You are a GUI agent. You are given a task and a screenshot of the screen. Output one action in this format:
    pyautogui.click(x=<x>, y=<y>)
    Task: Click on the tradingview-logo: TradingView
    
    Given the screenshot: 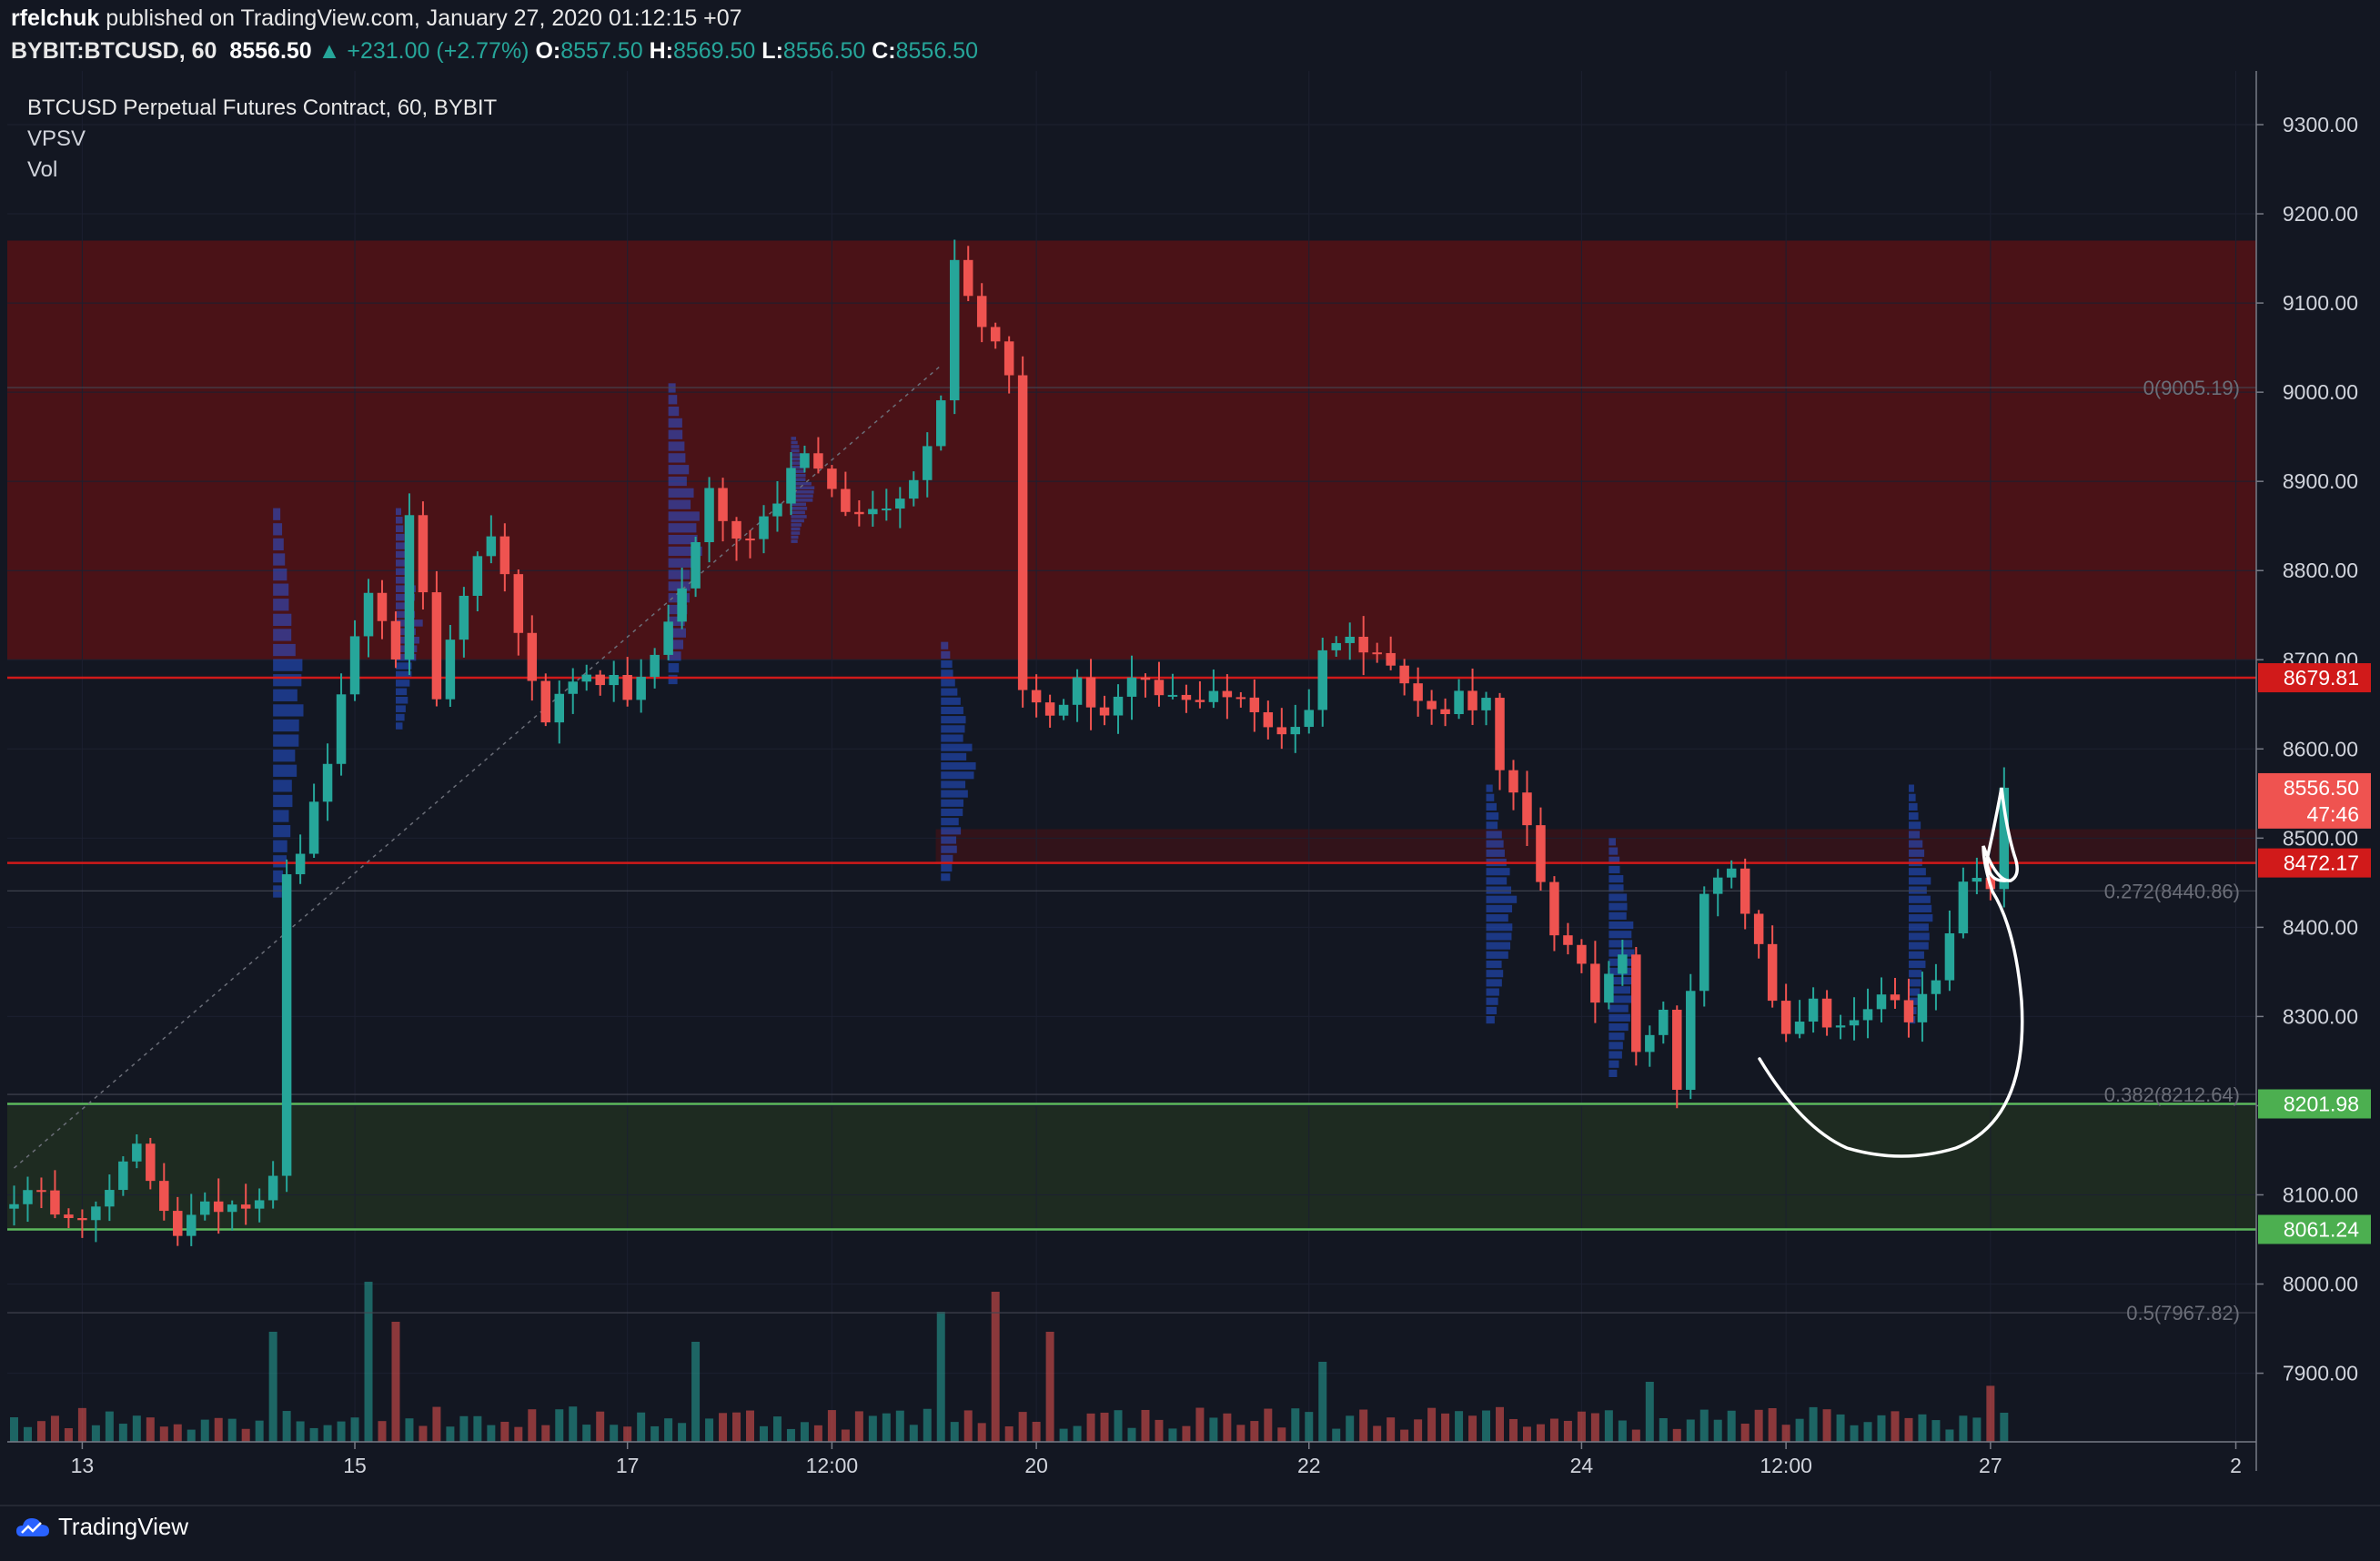 What is the action you would take?
    pyautogui.click(x=101, y=1527)
    